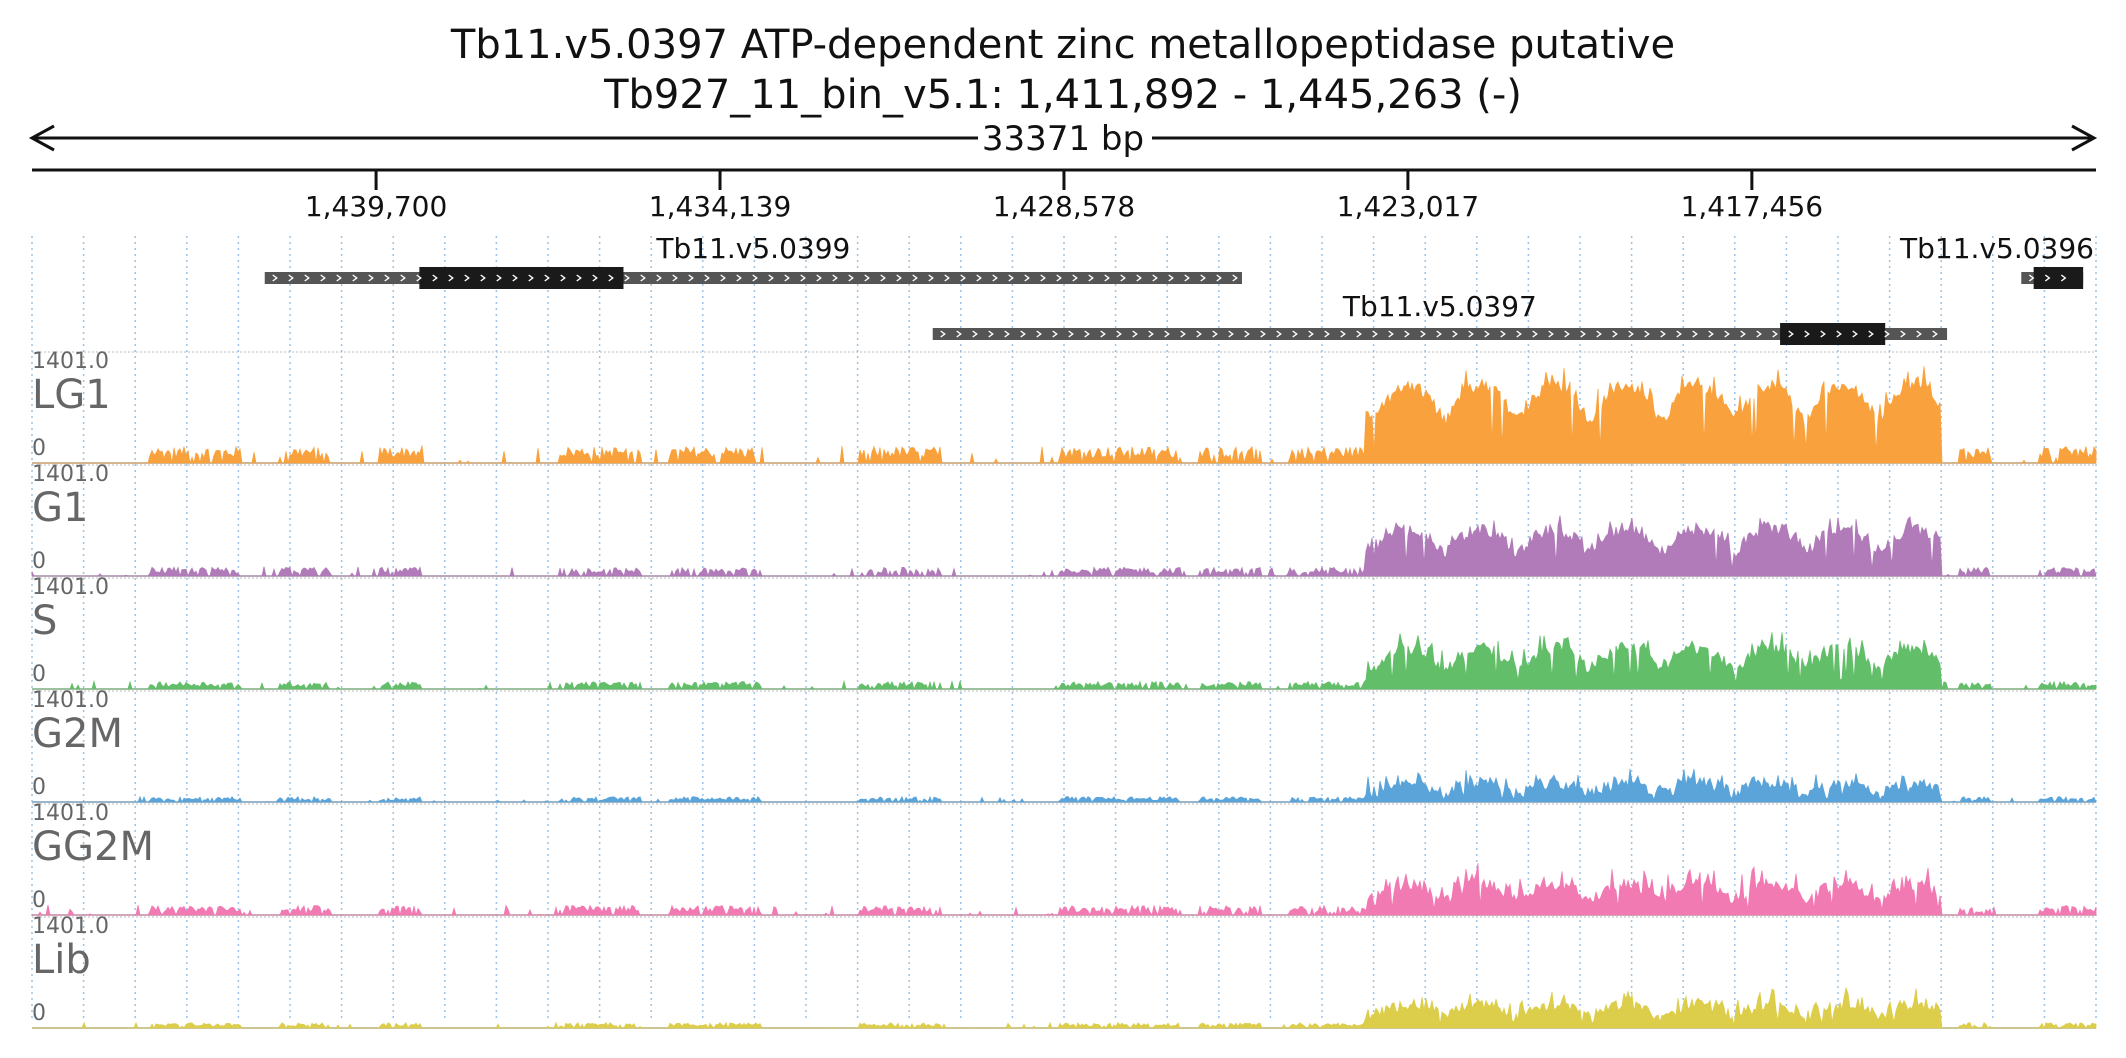  I want to click on gene-feature: Tb11.v5.0399, so click(753, 260).